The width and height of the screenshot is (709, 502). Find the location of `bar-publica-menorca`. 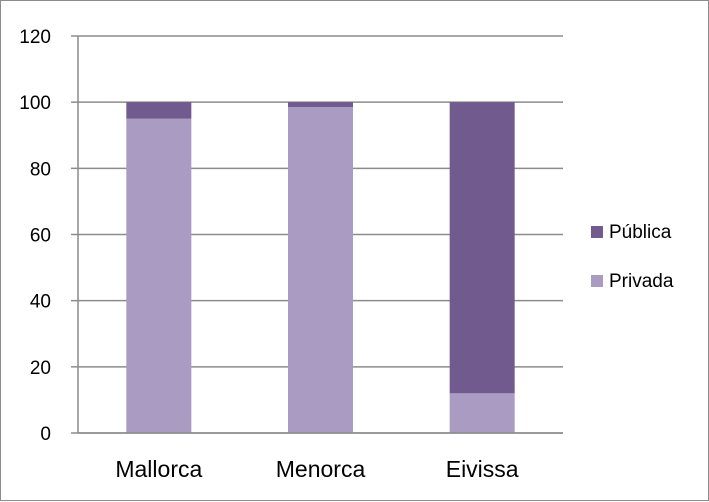

bar-publica-menorca is located at coordinates (320, 105).